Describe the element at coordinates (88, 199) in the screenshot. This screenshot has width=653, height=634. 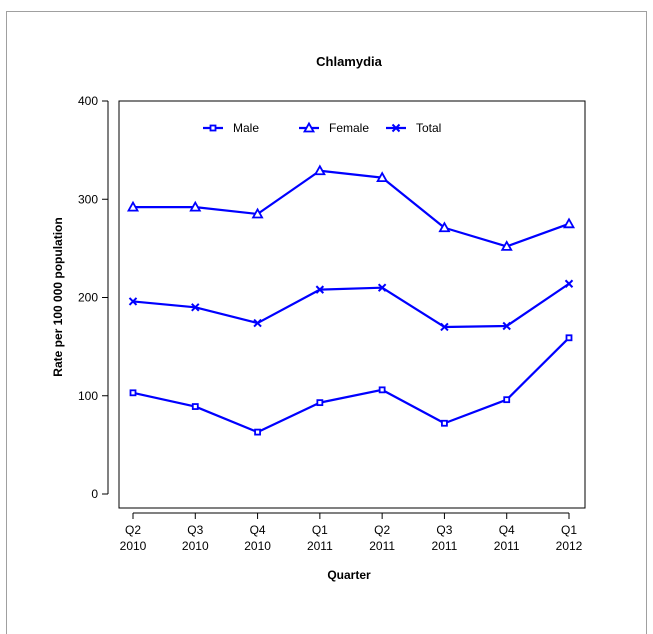
I see `y-tick-label: 300` at that location.